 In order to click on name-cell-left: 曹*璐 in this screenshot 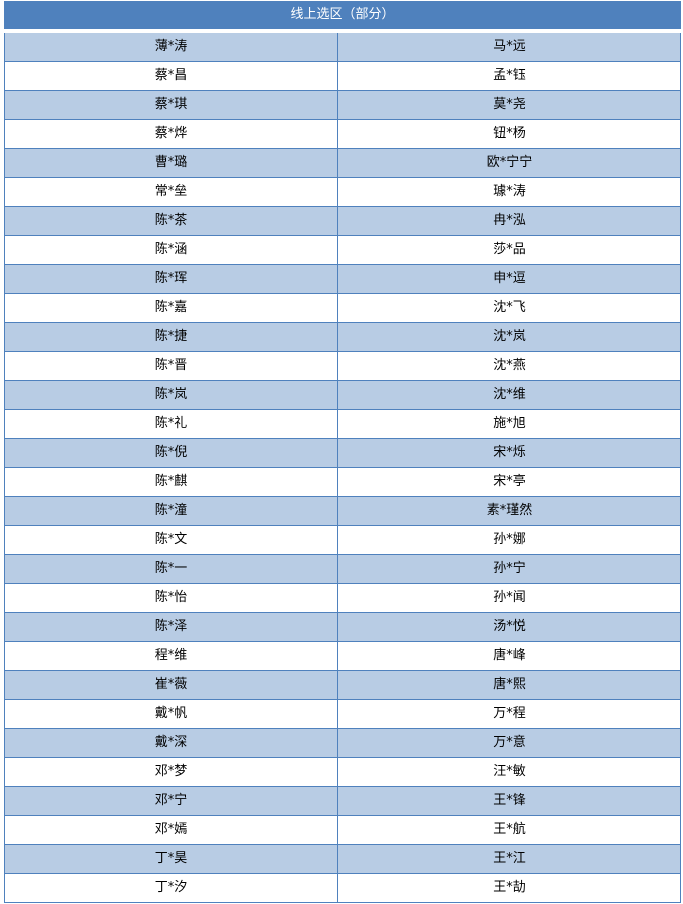, I will do `click(171, 163)`.